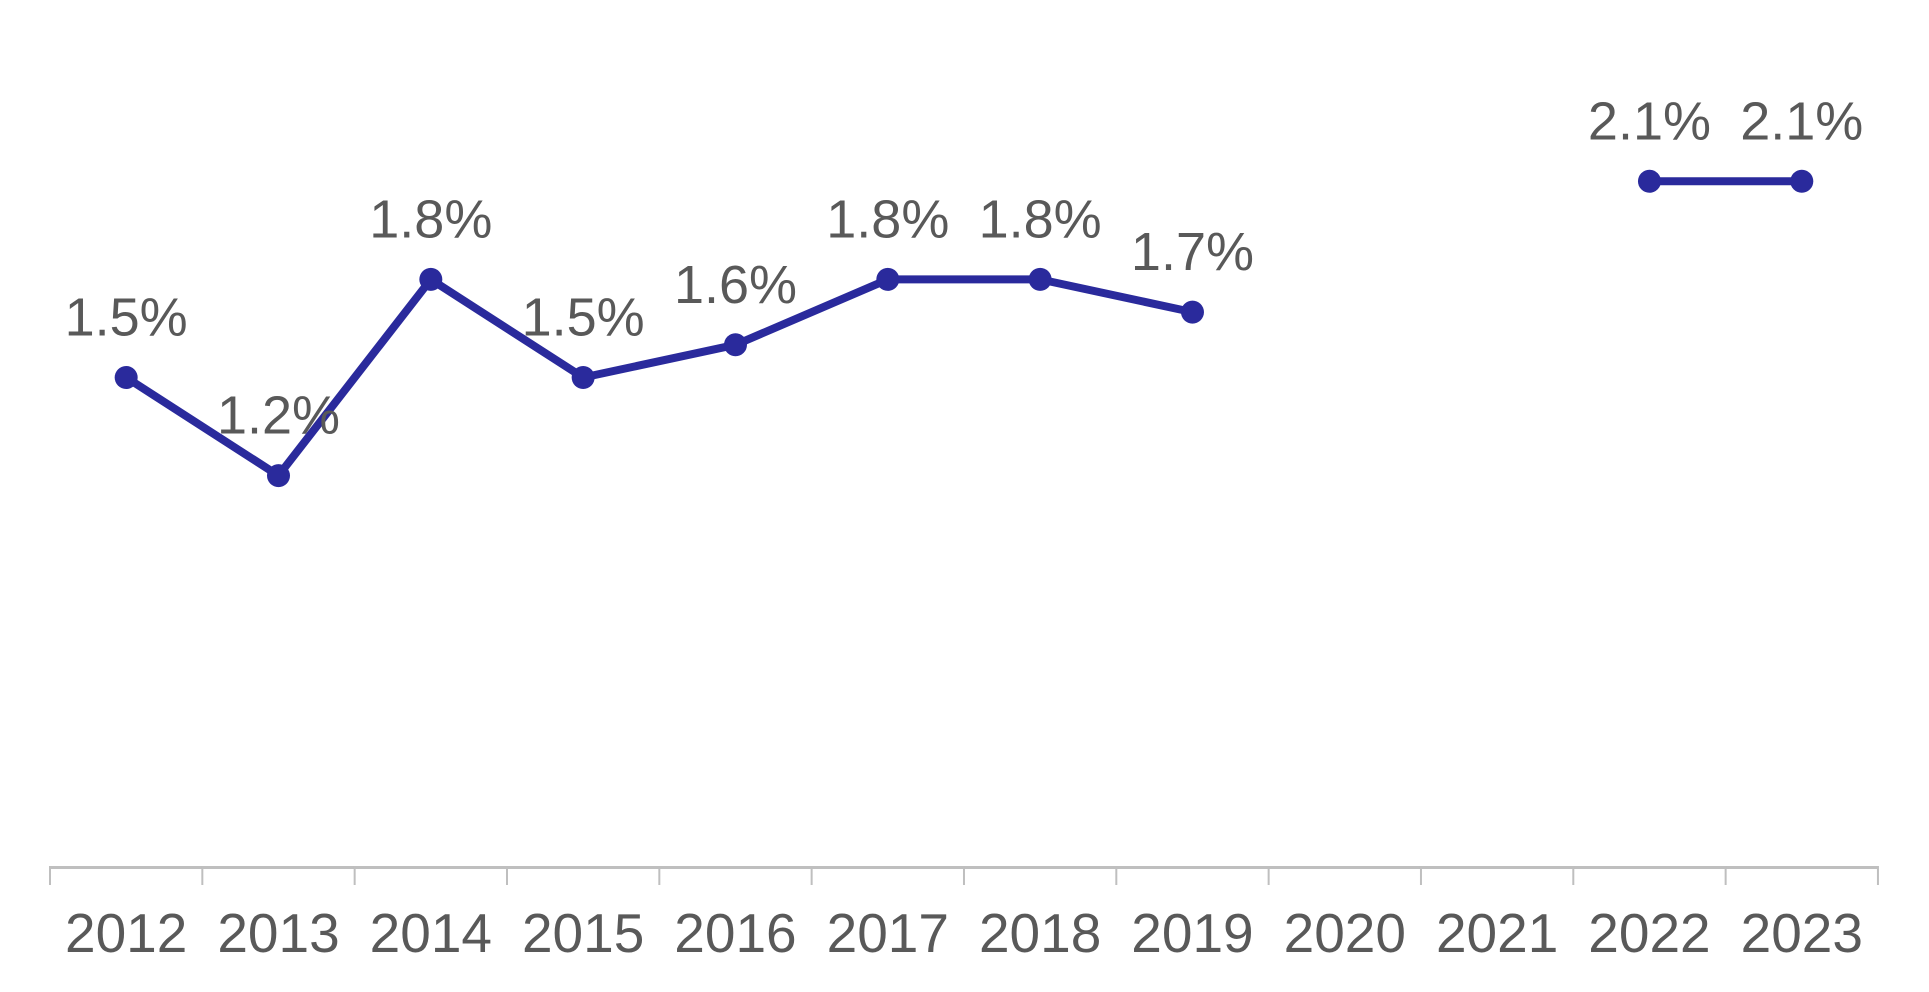 The image size is (1929, 992). What do you see at coordinates (126, 318) in the screenshot?
I see `data-label-2012: 1.5%` at bounding box center [126, 318].